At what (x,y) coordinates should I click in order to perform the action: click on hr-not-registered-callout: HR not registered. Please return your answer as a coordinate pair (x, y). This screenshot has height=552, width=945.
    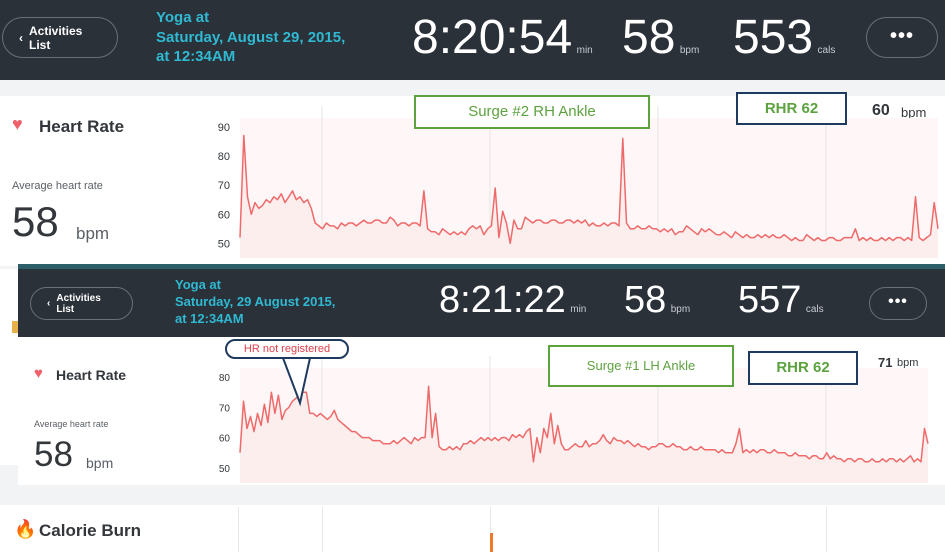
    Looking at the image, I should click on (287, 349).